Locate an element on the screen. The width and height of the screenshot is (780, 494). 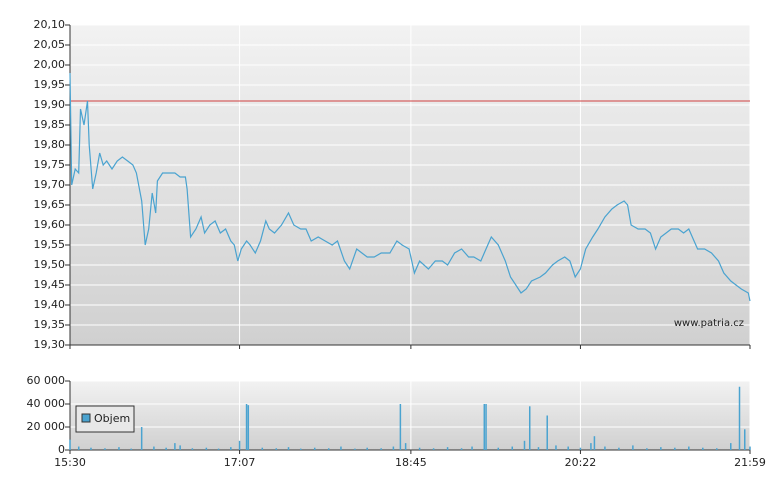
y-tick-label: 19,80 is located at coordinates (50, 144).